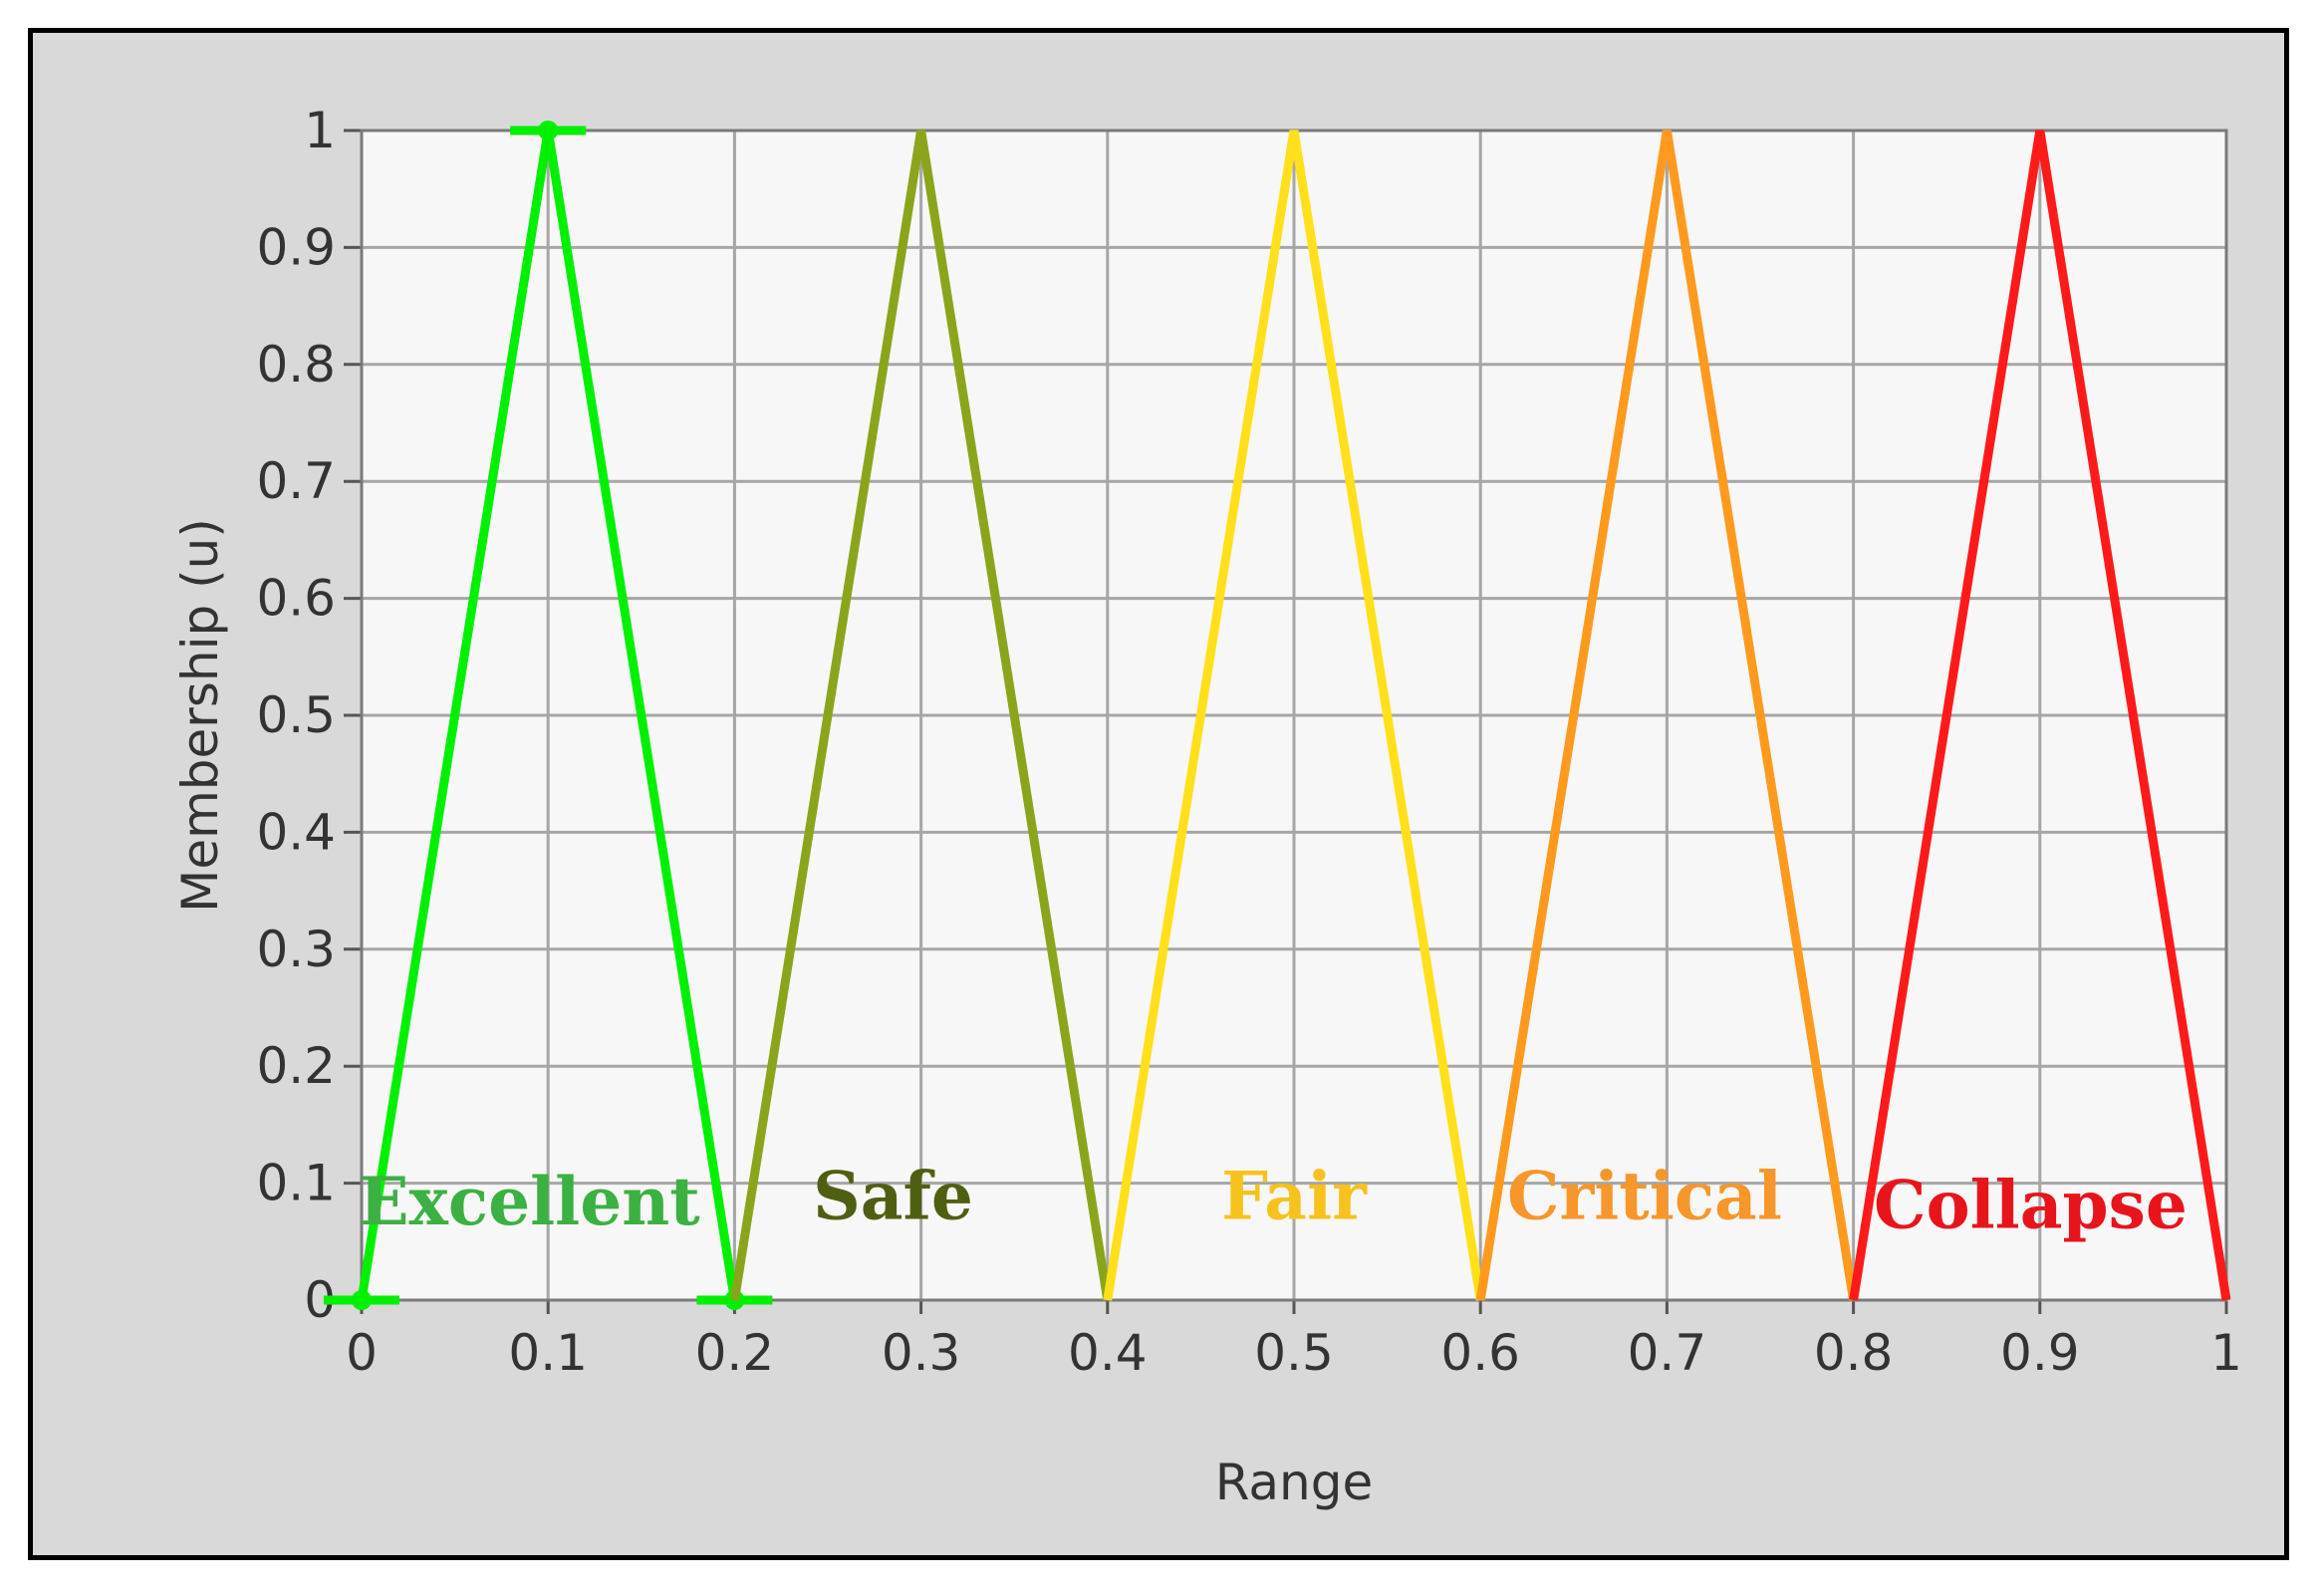 This screenshot has width=2322, height=1596. What do you see at coordinates (735, 1353) in the screenshot?
I see `x-tick-label: 0.2` at bounding box center [735, 1353].